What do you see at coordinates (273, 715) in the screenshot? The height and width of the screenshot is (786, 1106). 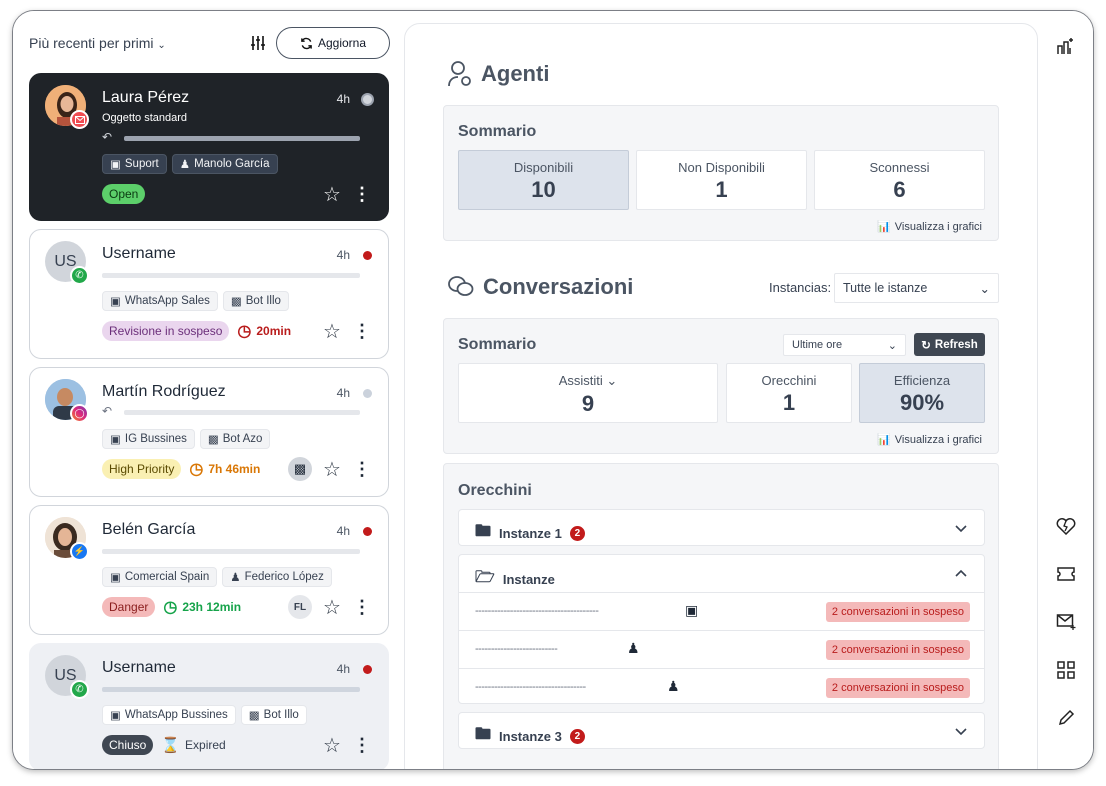 I see `bot-tag: ▩ Bot Illo` at bounding box center [273, 715].